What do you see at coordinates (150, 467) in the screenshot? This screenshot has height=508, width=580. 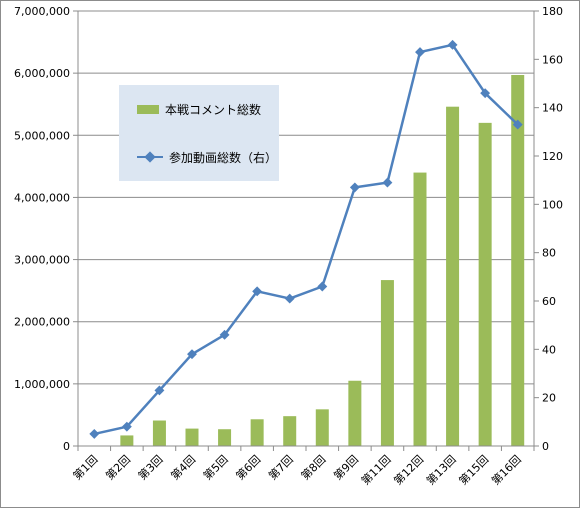 I see `x-tick-label: 第3回` at bounding box center [150, 467].